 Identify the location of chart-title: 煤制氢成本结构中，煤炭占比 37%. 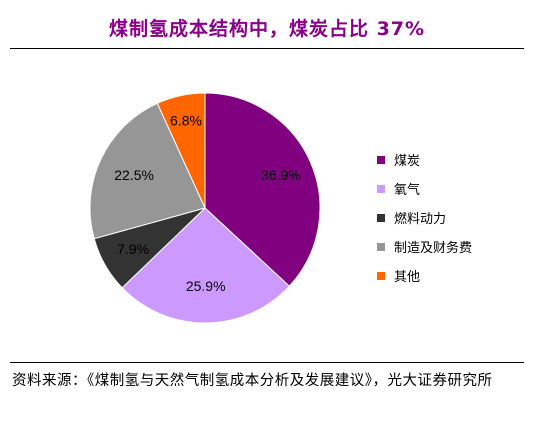
(267, 29).